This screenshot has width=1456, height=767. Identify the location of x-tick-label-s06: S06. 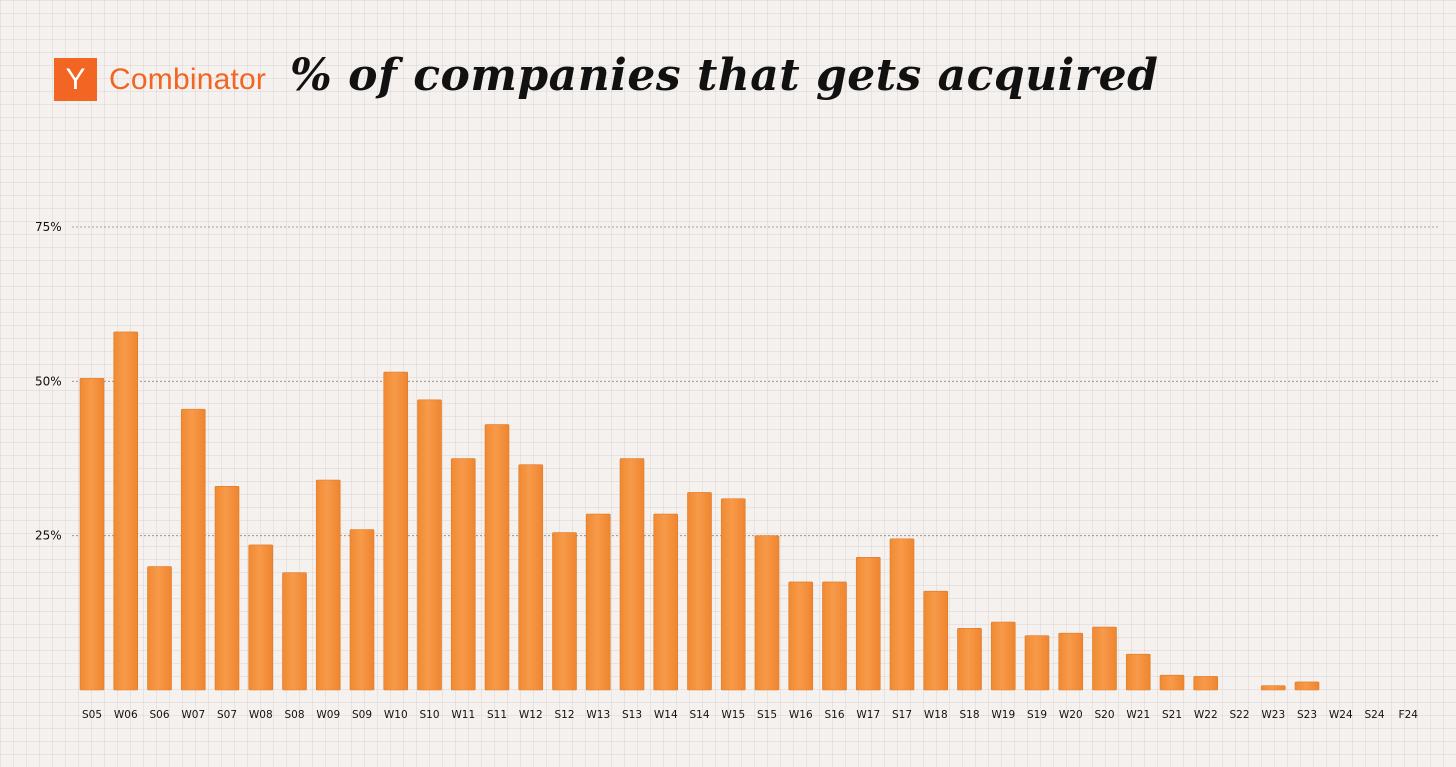
(159, 715).